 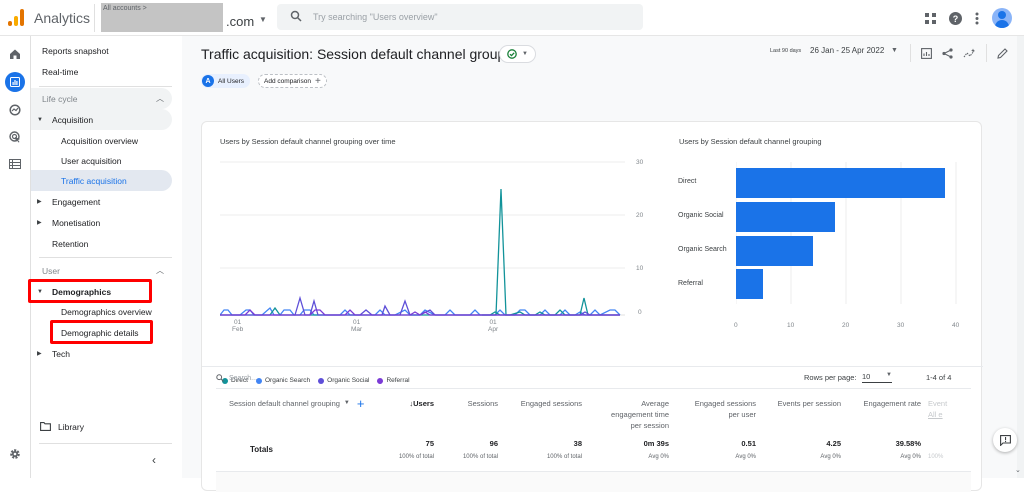 I want to click on rail-configure, so click(x=15, y=164).